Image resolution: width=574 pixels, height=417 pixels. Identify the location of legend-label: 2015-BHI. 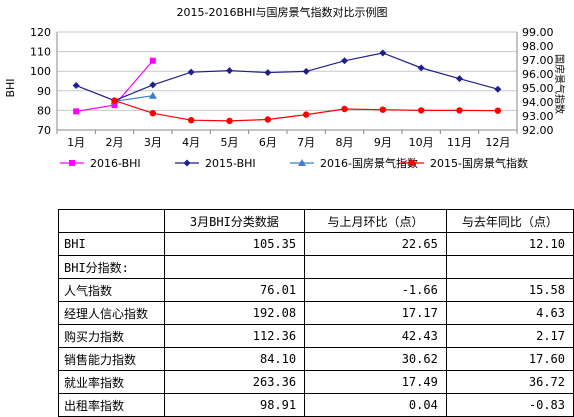
(230, 163).